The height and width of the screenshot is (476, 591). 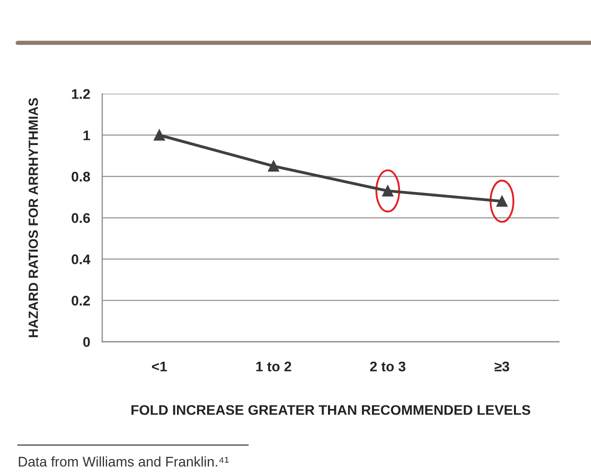 What do you see at coordinates (502, 367) in the screenshot?
I see `x-tick-label: ≥3` at bounding box center [502, 367].